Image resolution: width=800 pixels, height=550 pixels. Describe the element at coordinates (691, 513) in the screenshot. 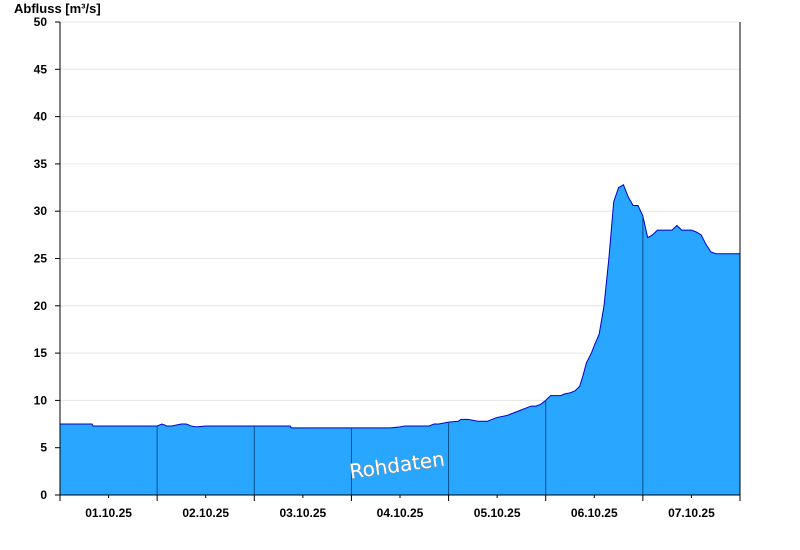

I see `x-tick-label: 07.10.25` at that location.